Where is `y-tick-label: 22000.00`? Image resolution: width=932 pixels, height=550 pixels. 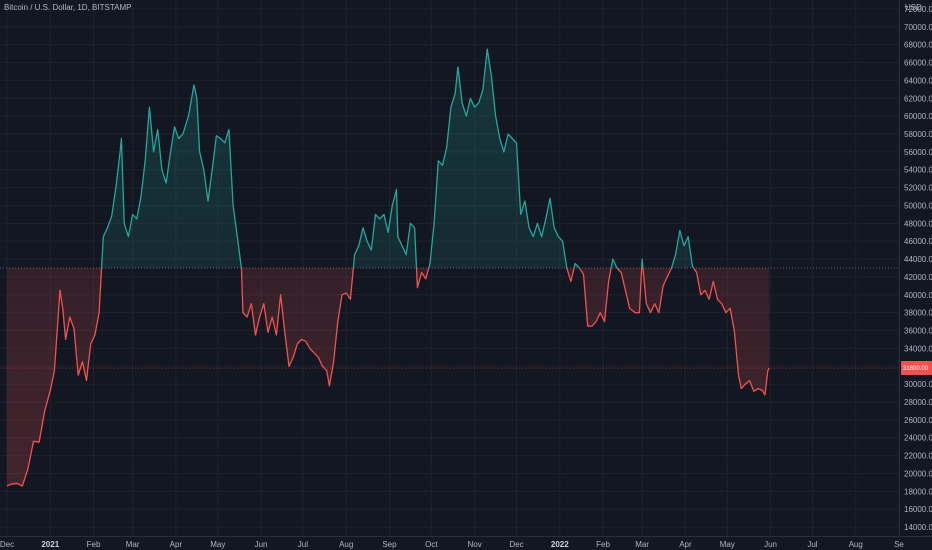
y-tick-label: 22000.00 is located at coordinates (918, 456).